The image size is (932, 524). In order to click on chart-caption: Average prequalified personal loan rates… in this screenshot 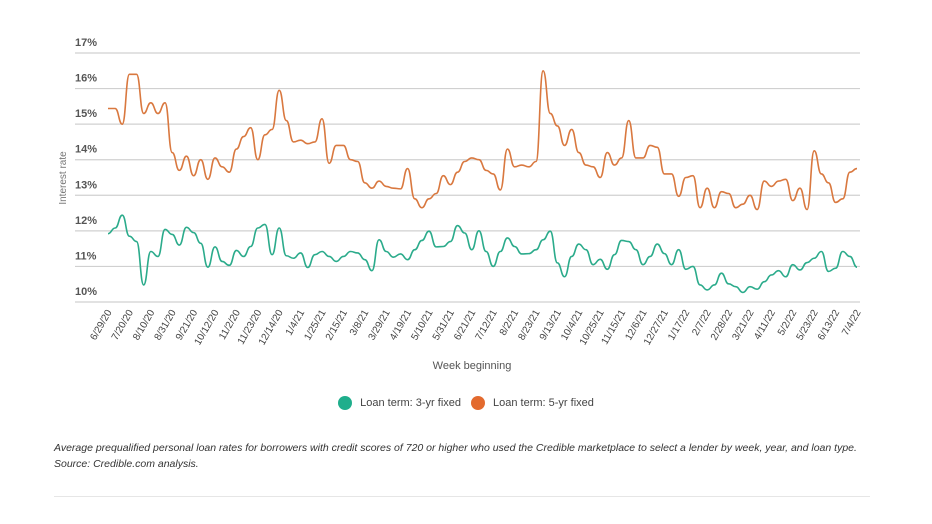, I will do `click(455, 456)`.